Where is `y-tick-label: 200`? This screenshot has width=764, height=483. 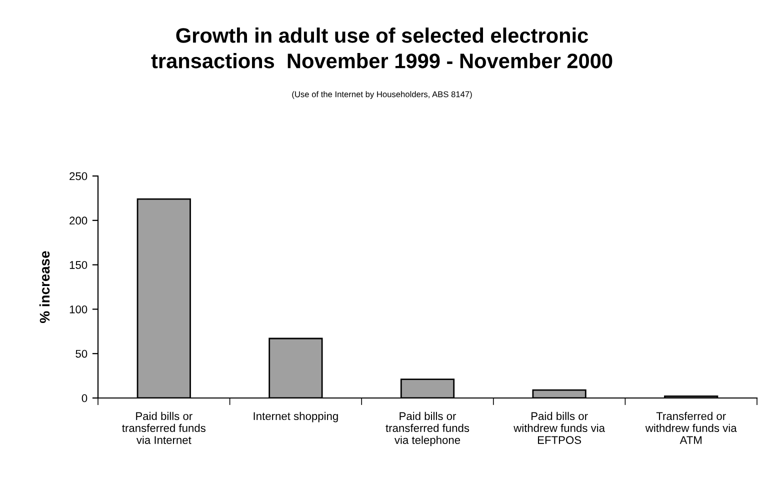 y-tick-label: 200 is located at coordinates (79, 220).